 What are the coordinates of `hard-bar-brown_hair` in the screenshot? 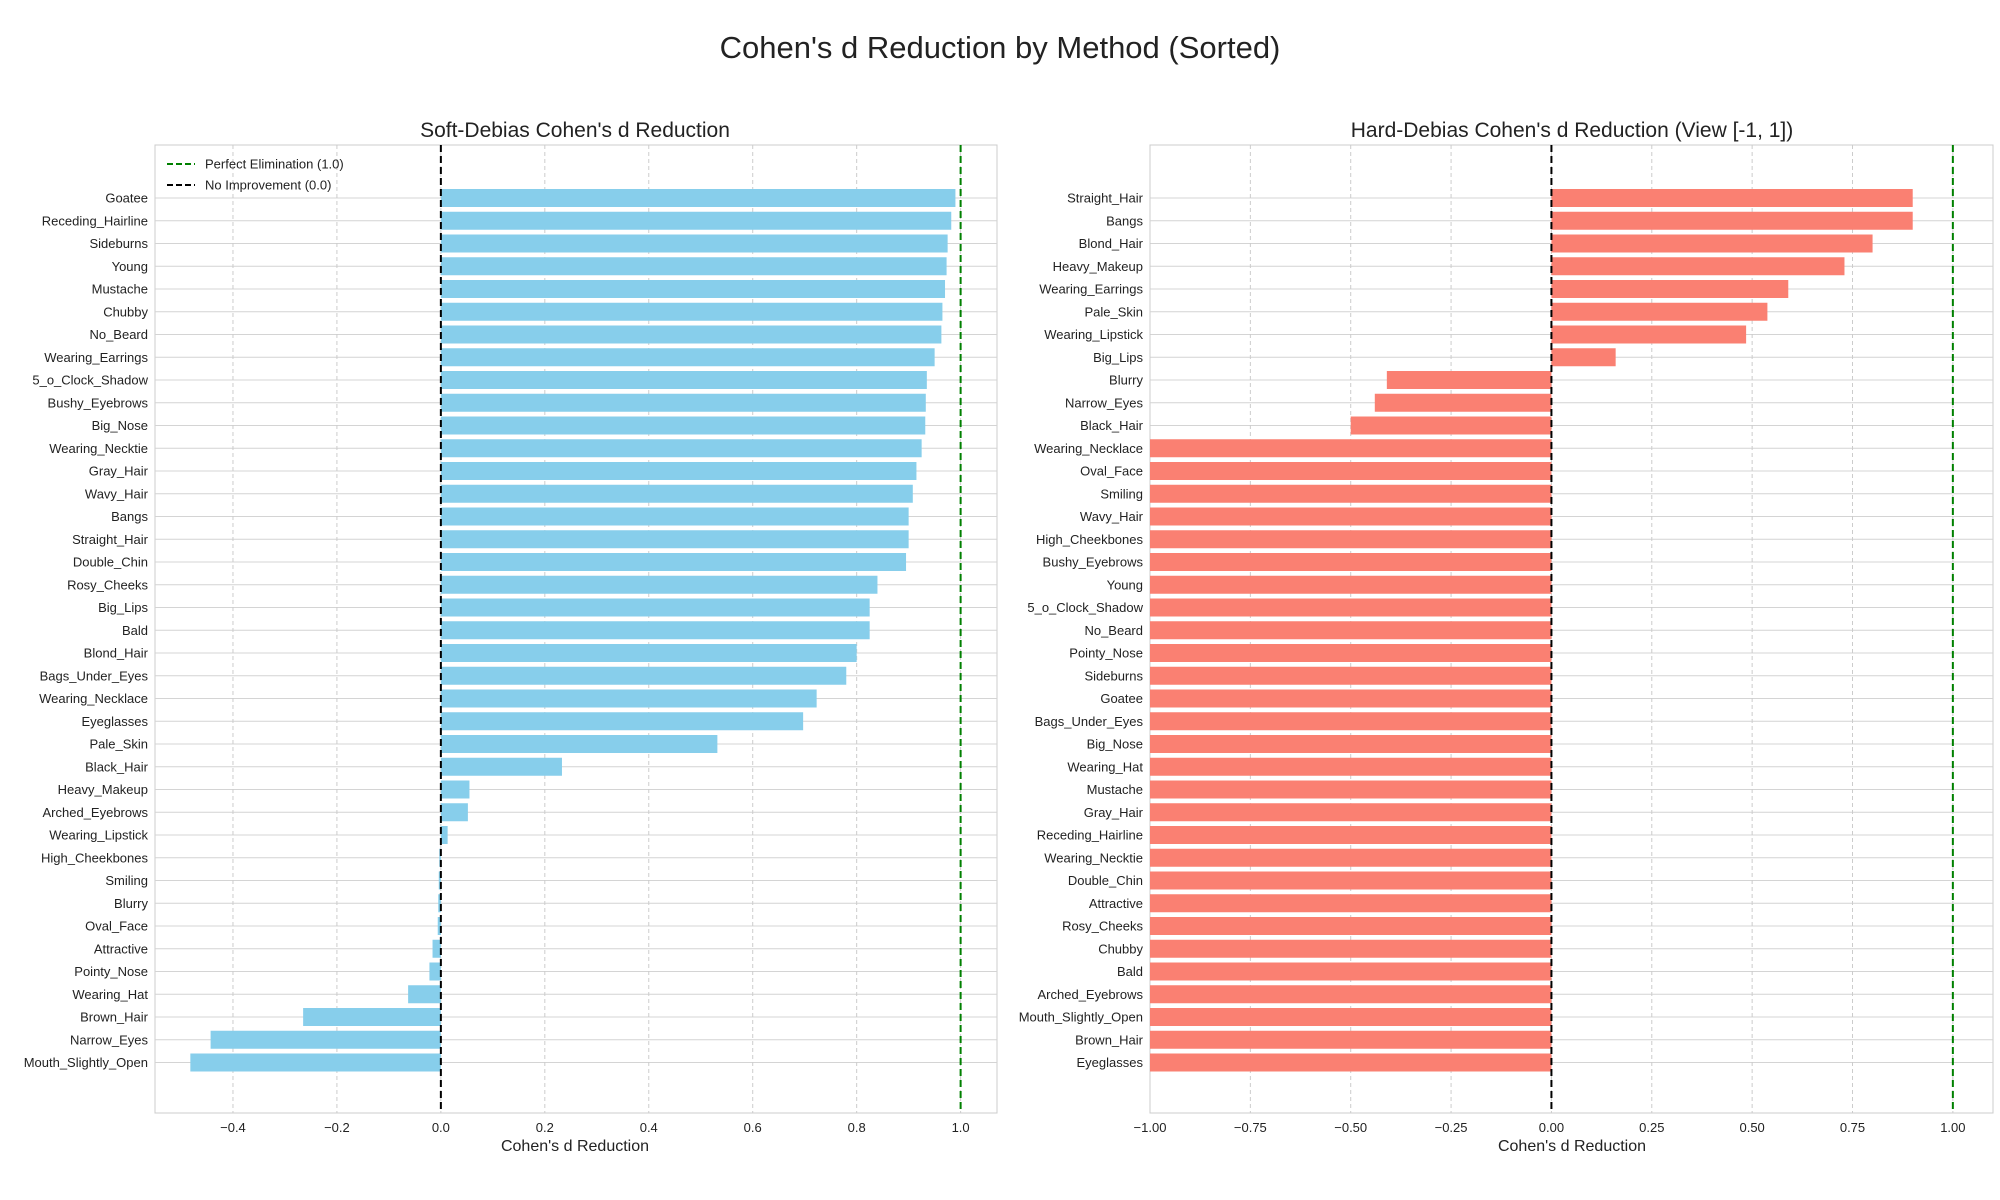 It's located at (1351, 1039).